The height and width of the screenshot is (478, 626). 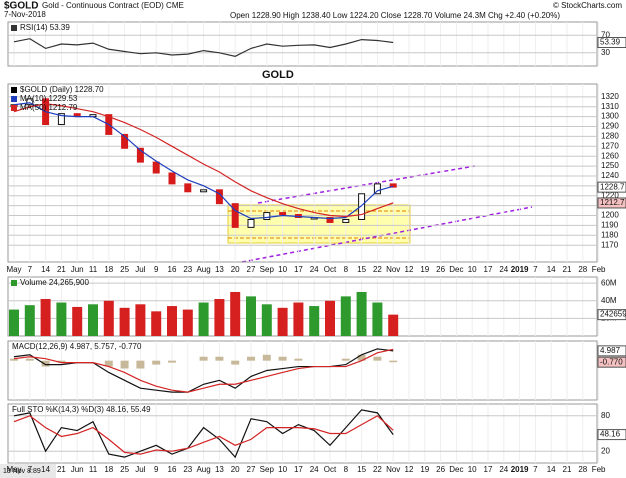 I want to click on y-tick-label: 1200, so click(x=610, y=215).